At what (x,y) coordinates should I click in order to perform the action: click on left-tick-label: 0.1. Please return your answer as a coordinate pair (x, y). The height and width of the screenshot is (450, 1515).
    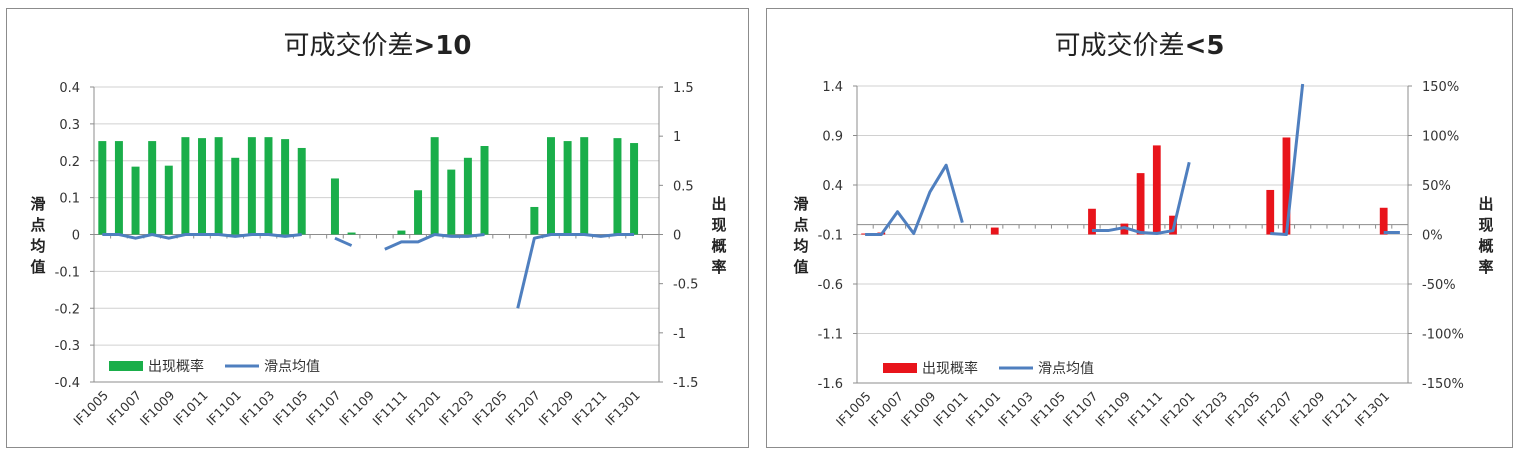
    Looking at the image, I should click on (69, 199).